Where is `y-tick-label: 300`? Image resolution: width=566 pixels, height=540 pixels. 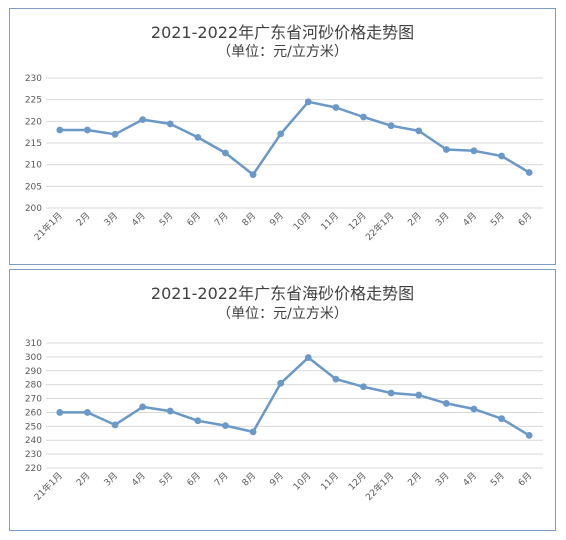
y-tick-label: 300 is located at coordinates (33, 358).